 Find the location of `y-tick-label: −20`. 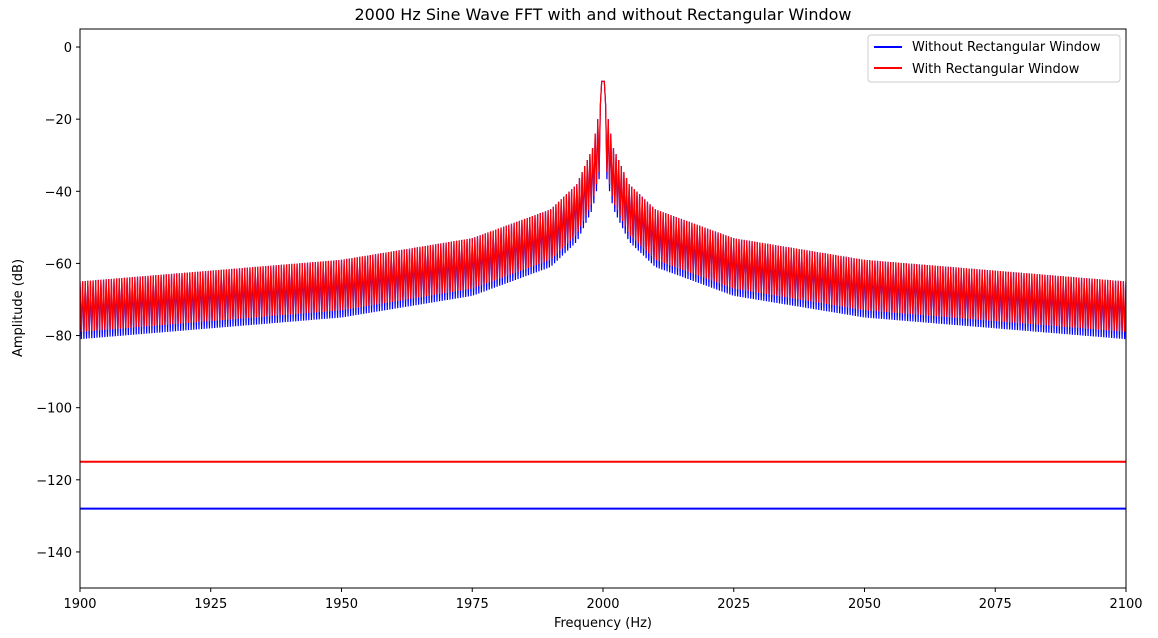

y-tick-label: −20 is located at coordinates (58, 120).